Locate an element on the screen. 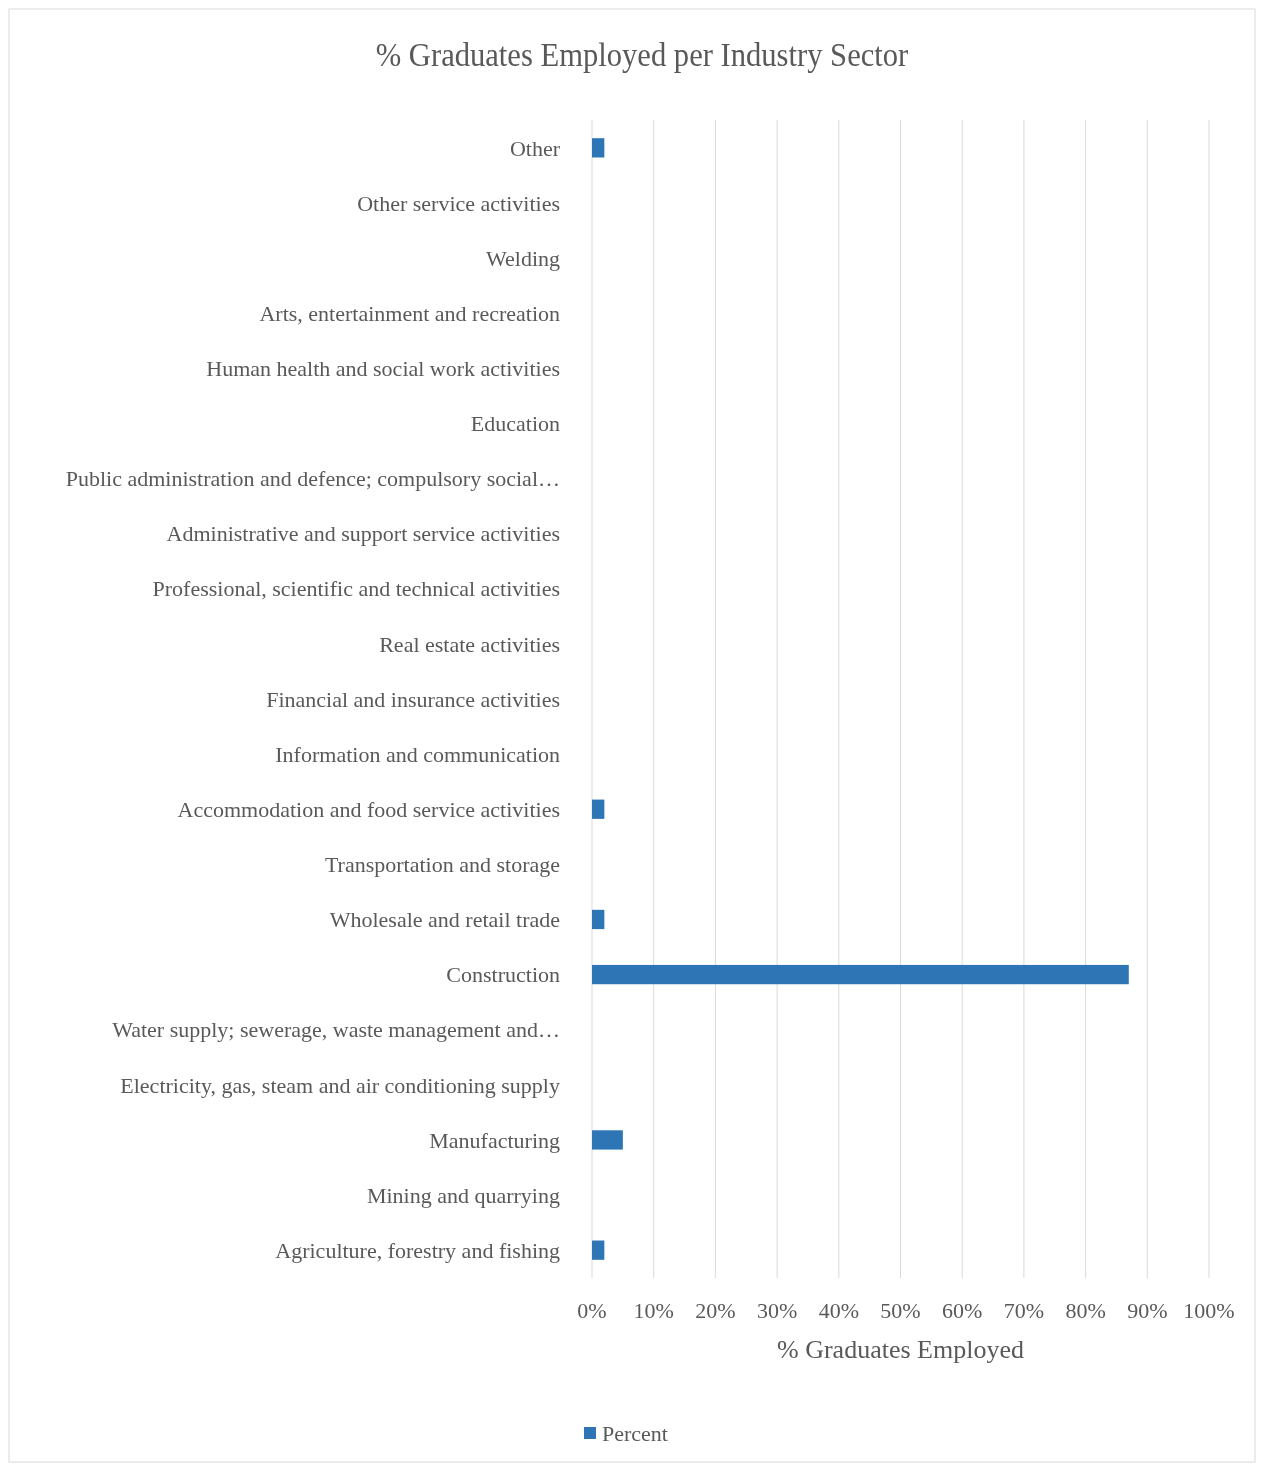  y-tick-label: Education is located at coordinates (515, 424).